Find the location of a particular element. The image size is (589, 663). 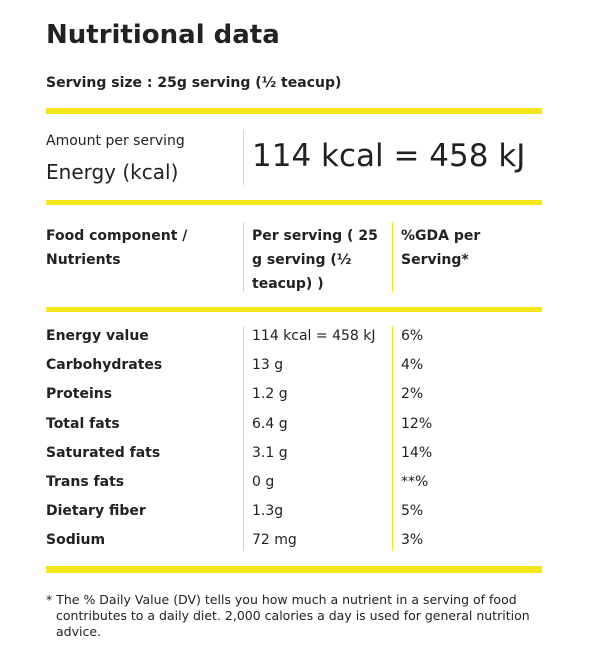

nutrient-name: Total fats is located at coordinates (83, 423).